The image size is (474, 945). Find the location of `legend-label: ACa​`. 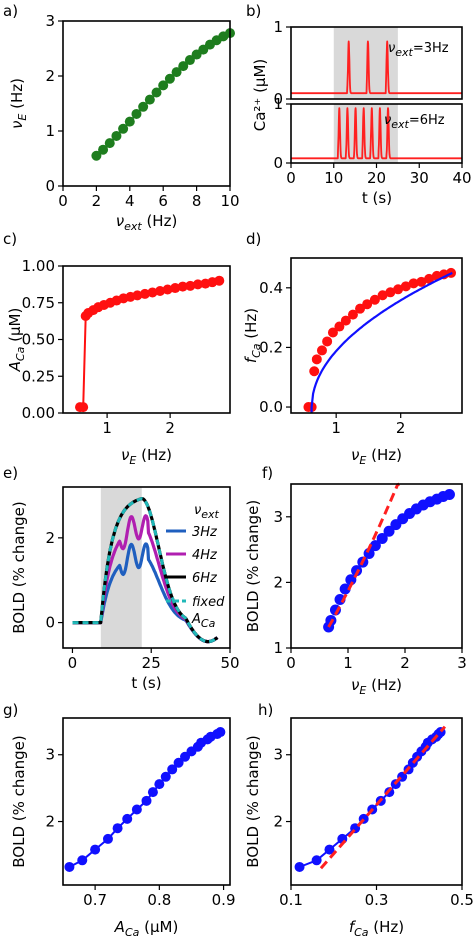

legend-label: ACa​ is located at coordinates (203, 621).